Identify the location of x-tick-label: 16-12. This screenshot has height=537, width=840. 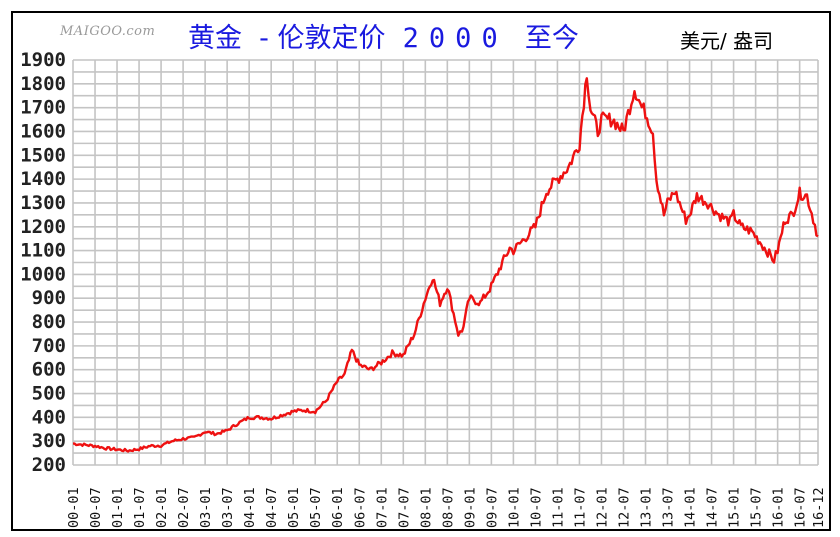
(819, 507).